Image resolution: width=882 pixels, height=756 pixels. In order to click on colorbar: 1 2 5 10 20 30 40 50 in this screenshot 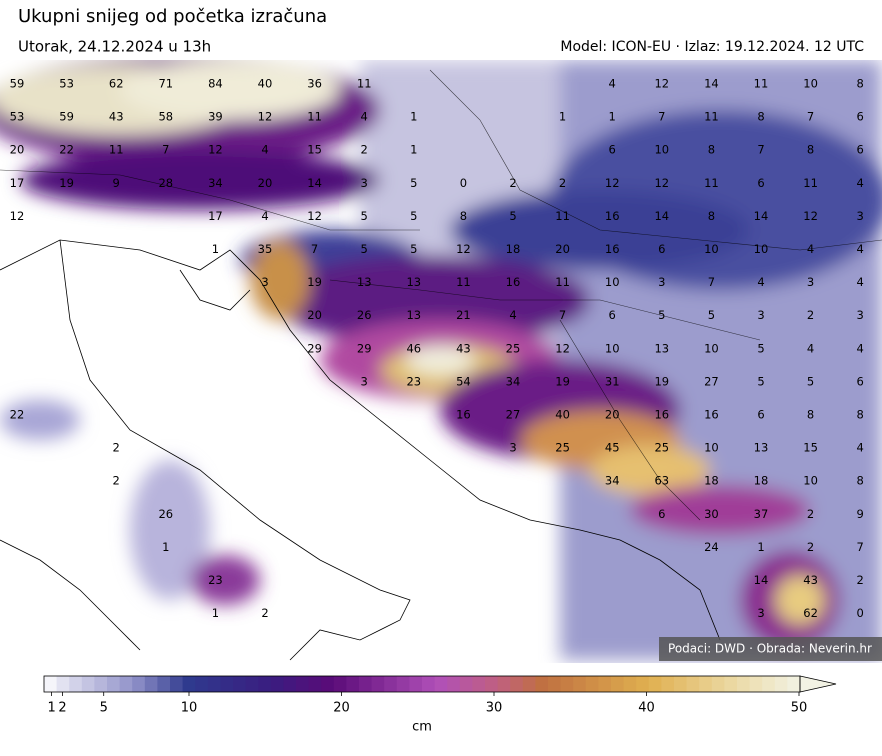, I will do `click(440, 695)`.